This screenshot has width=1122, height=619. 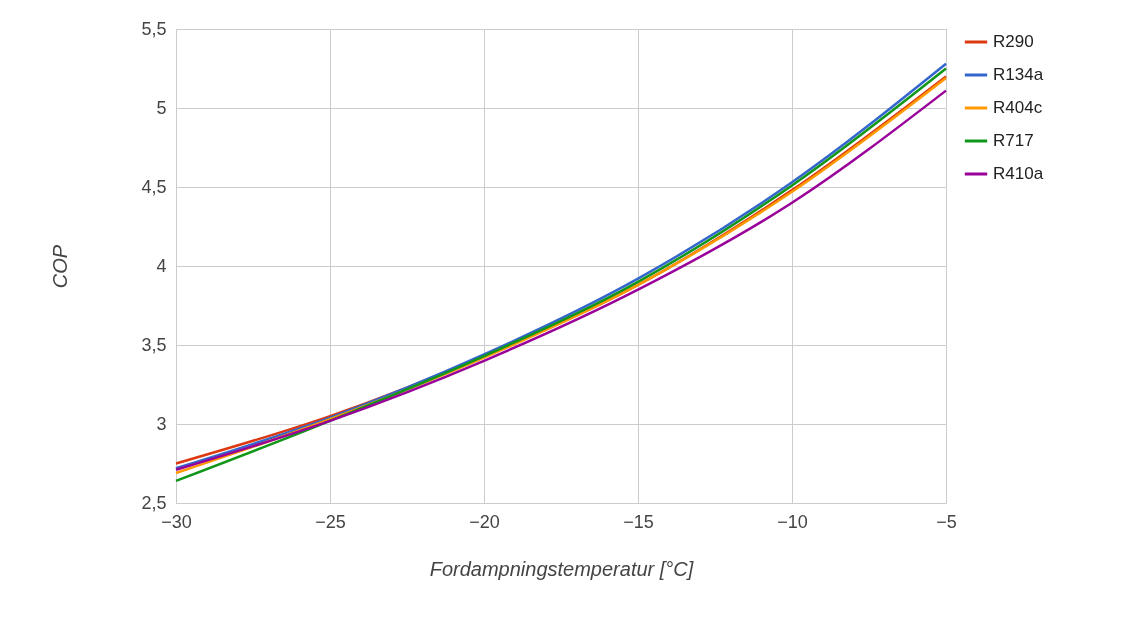 I want to click on y-tick-label: 4,5, so click(x=154, y=186).